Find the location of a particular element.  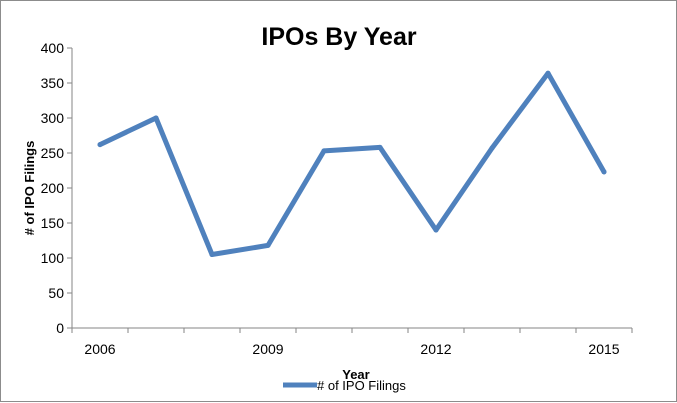

y-tick-label: 0 is located at coordinates (60, 328).